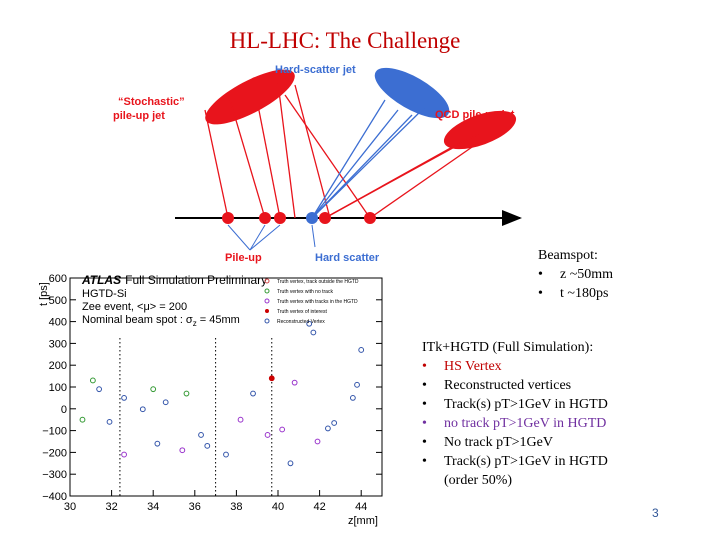 This screenshot has height=540, width=720. Describe the element at coordinates (54, 497) in the screenshot. I see `y-tick-label: −400` at that location.